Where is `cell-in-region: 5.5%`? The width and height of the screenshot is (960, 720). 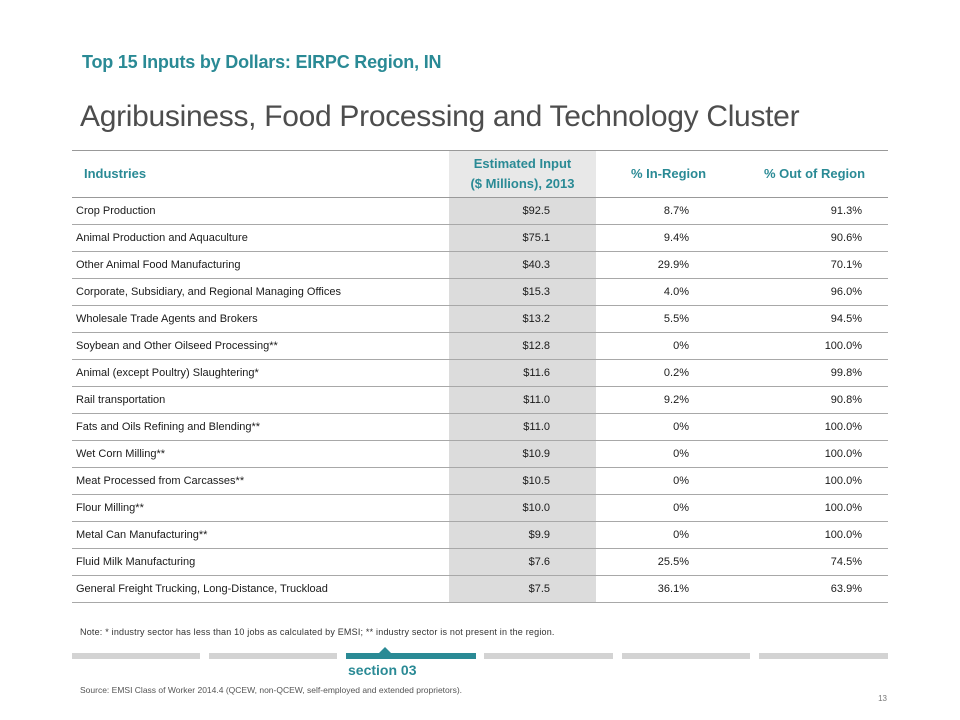 cell-in-region: 5.5% is located at coordinates (668, 319).